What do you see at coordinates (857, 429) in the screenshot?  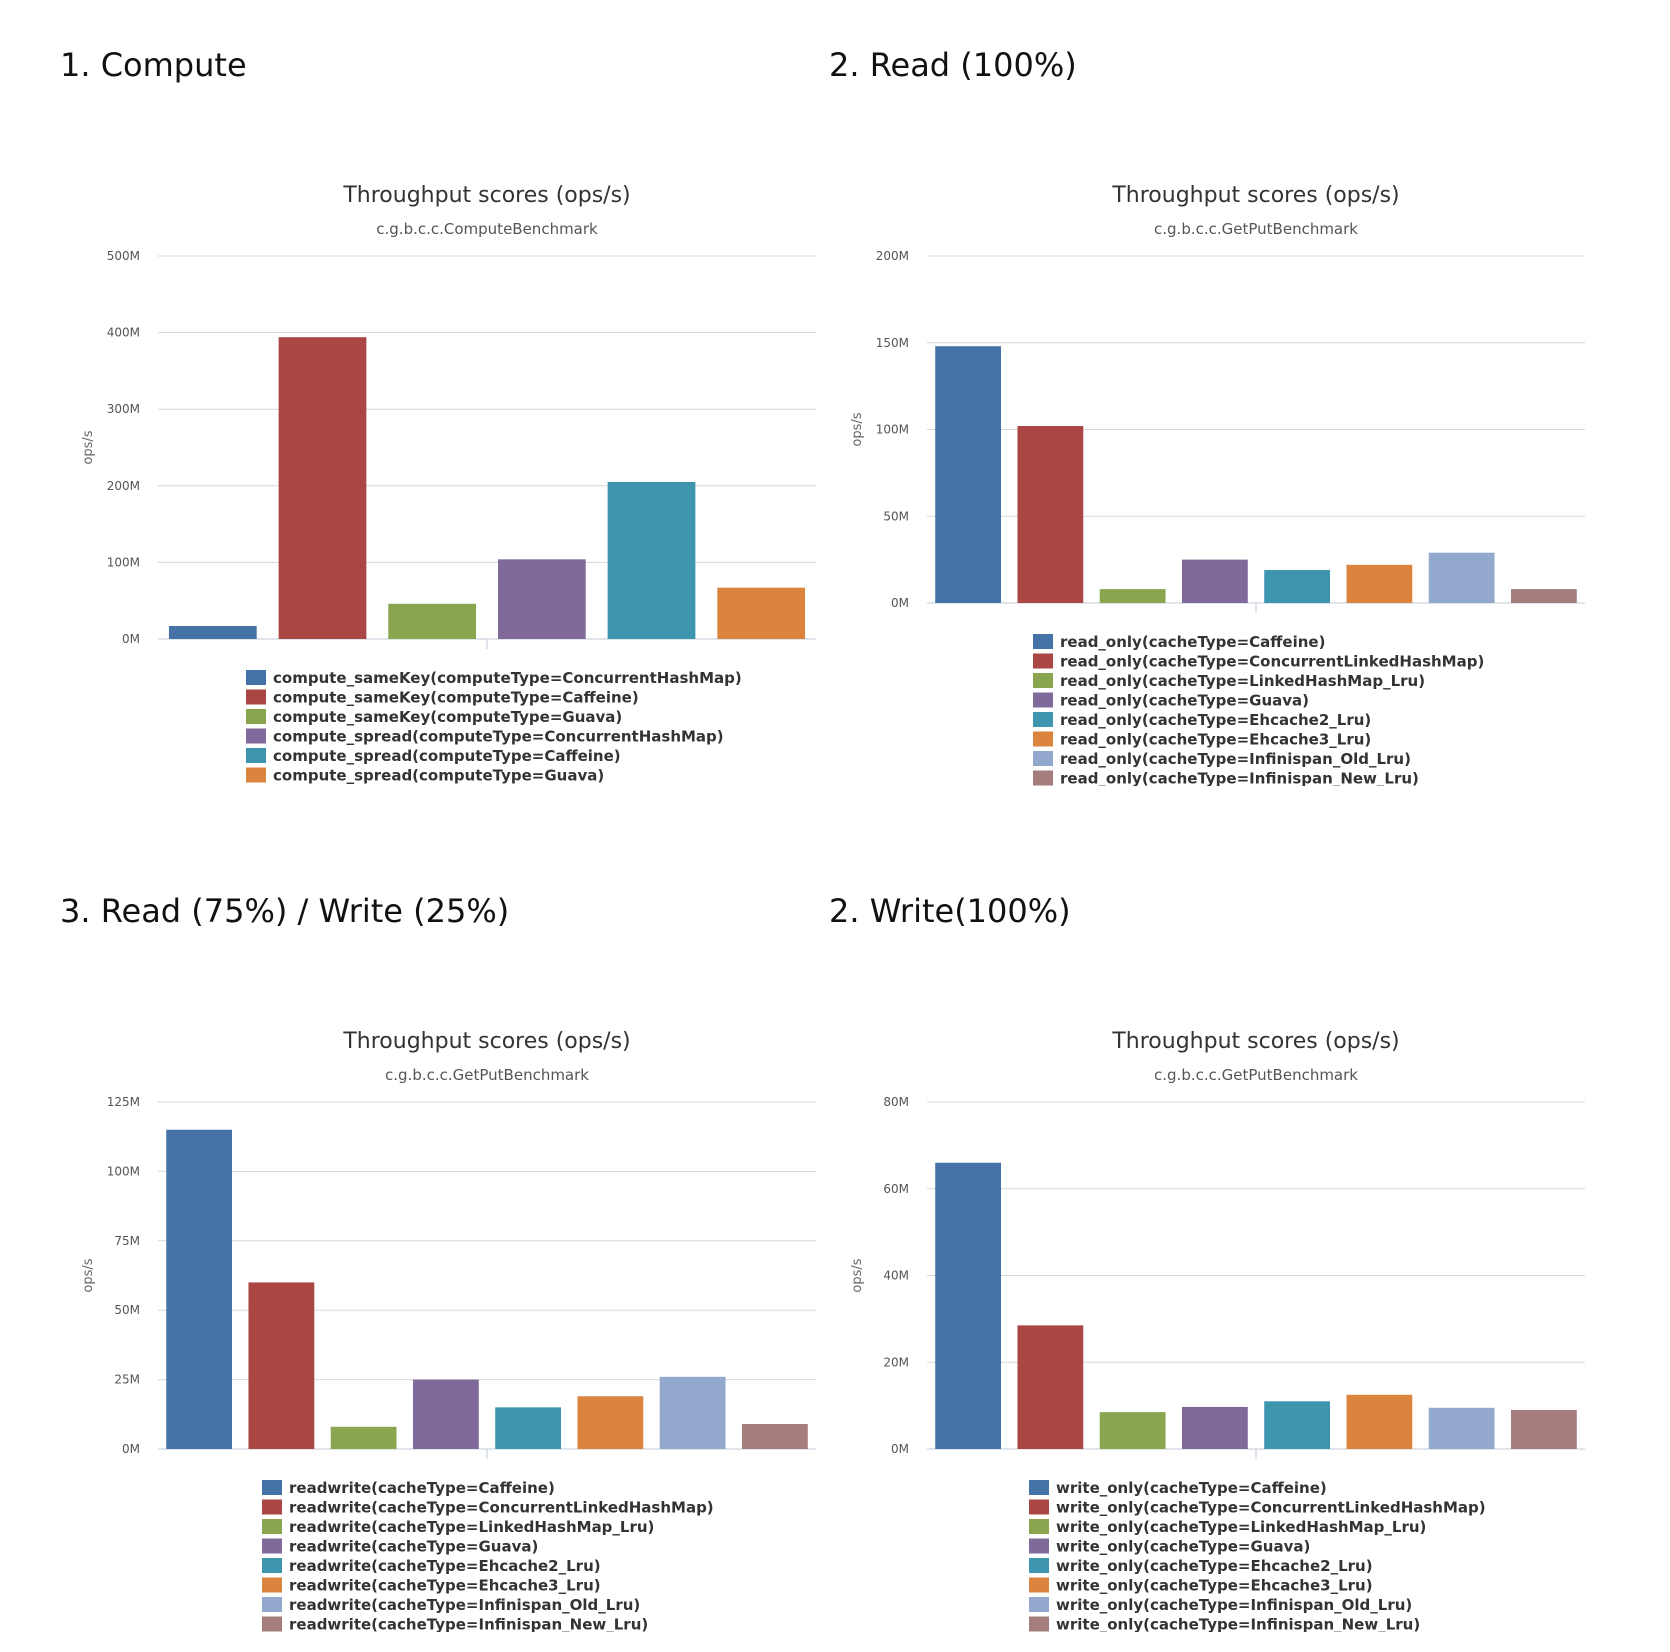 I see `y-axis-label: ops/s` at bounding box center [857, 429].